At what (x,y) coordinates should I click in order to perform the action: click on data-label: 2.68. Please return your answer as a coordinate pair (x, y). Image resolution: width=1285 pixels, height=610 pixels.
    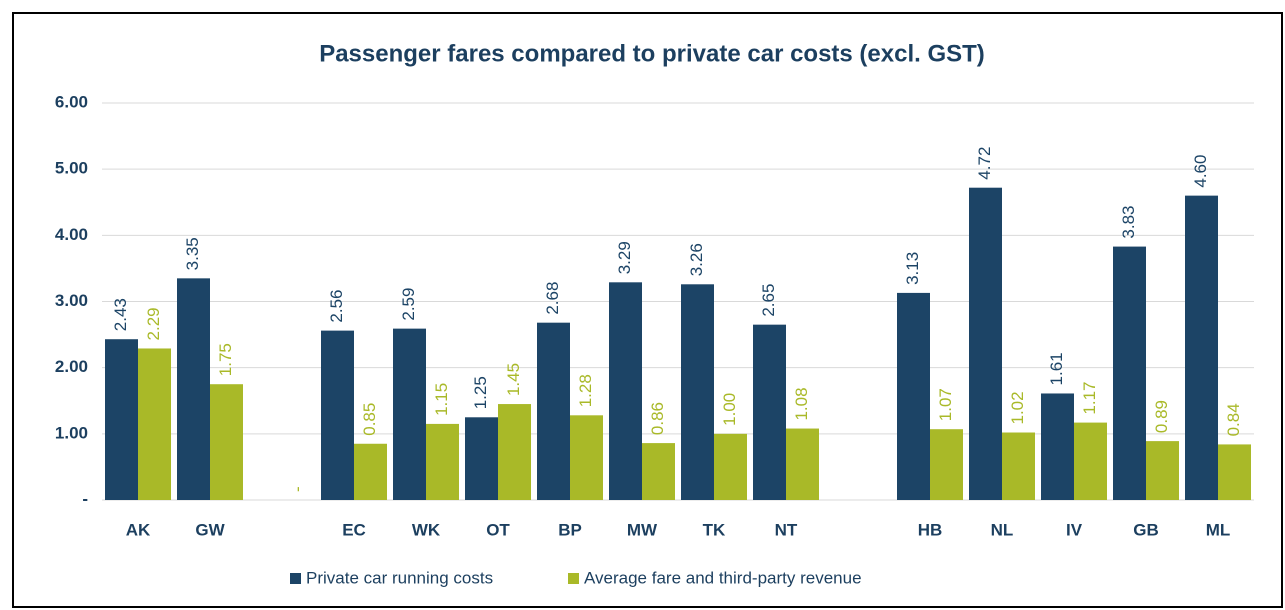
    Looking at the image, I should click on (552, 298).